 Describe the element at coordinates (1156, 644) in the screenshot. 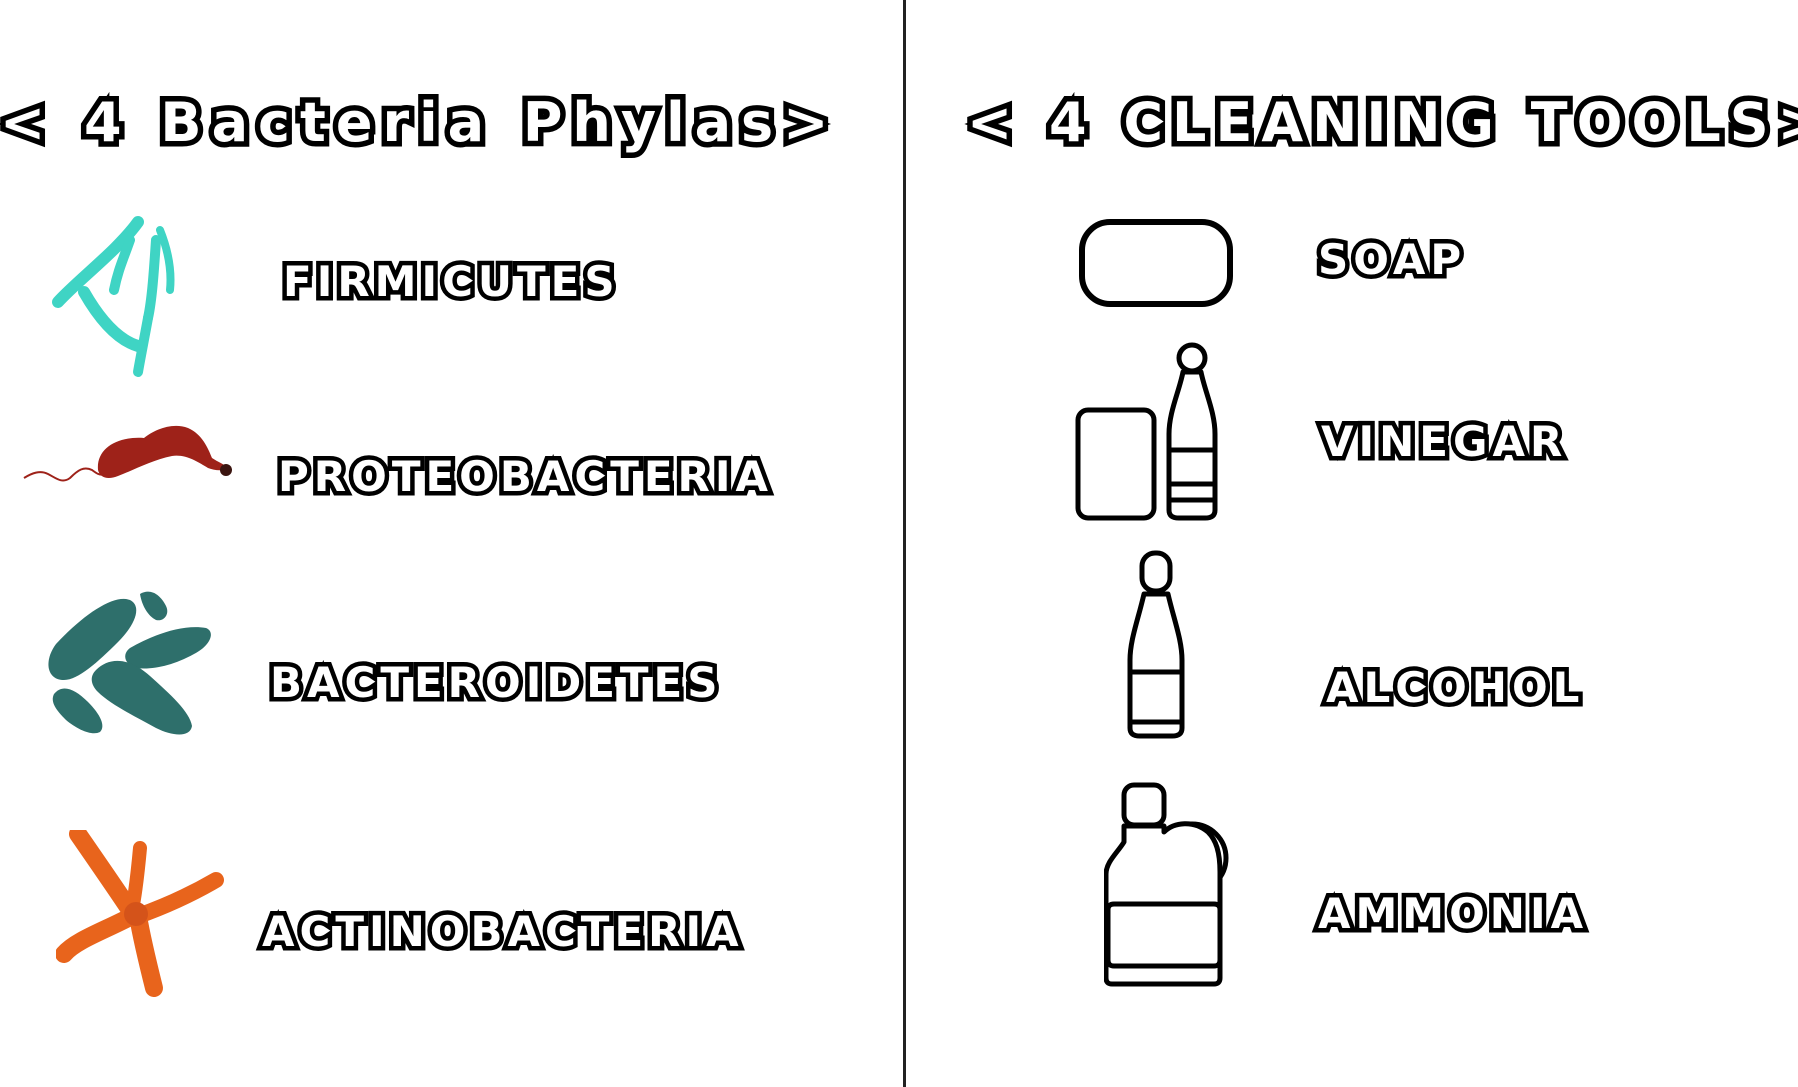

I see `alcohol-bottle-icon` at that location.